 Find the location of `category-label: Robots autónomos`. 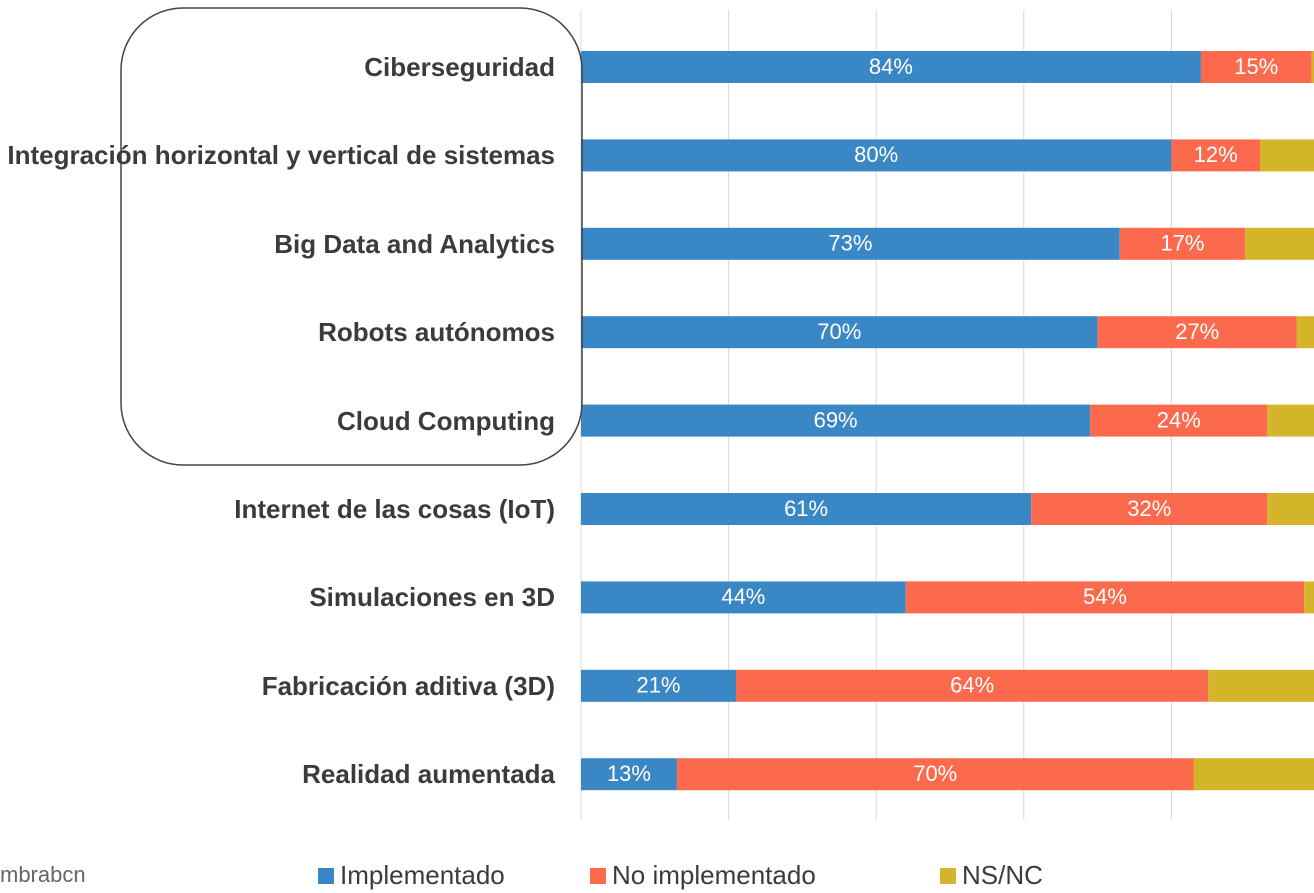

category-label: Robots autónomos is located at coordinates (436, 332).